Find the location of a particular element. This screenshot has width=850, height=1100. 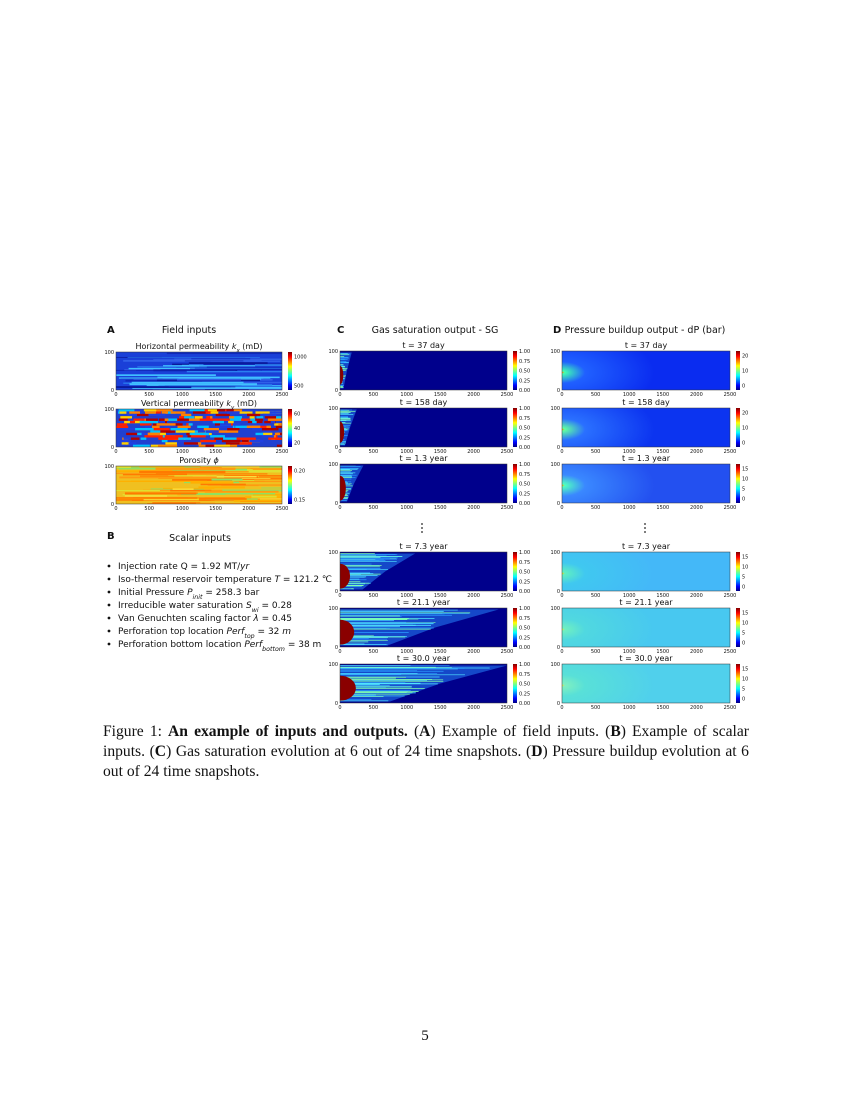

plot-title: t = 7.3 year is located at coordinates (423, 546).